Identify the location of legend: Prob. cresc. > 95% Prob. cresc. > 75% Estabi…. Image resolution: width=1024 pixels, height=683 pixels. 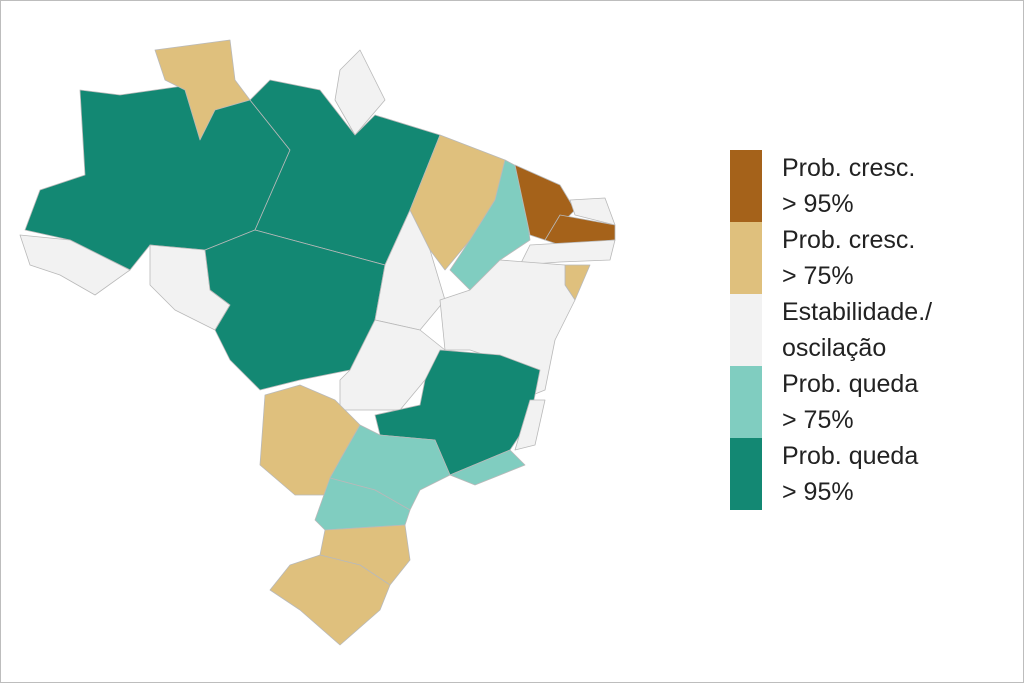
(831, 330).